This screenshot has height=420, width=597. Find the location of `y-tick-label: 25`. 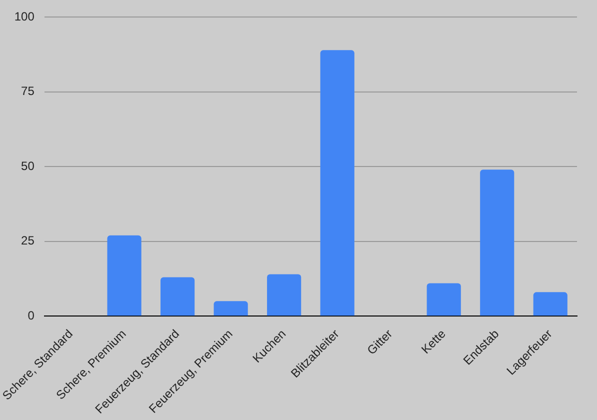

y-tick-label: 25 is located at coordinates (28, 241).